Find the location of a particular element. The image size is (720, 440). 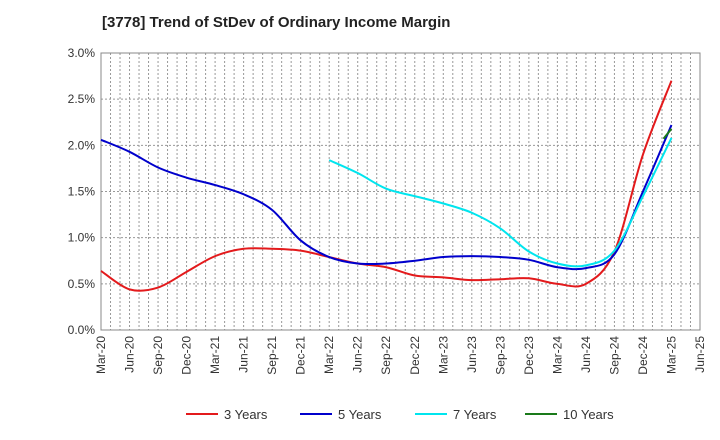

x-tick-label: Mar-25 is located at coordinates (671, 355).